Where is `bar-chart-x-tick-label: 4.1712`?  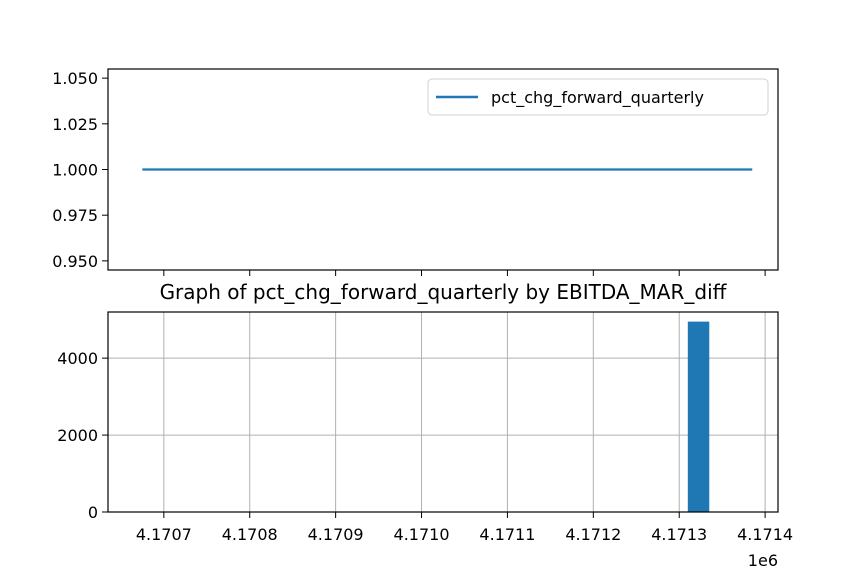
bar-chart-x-tick-label: 4.1712 is located at coordinates (593, 534).